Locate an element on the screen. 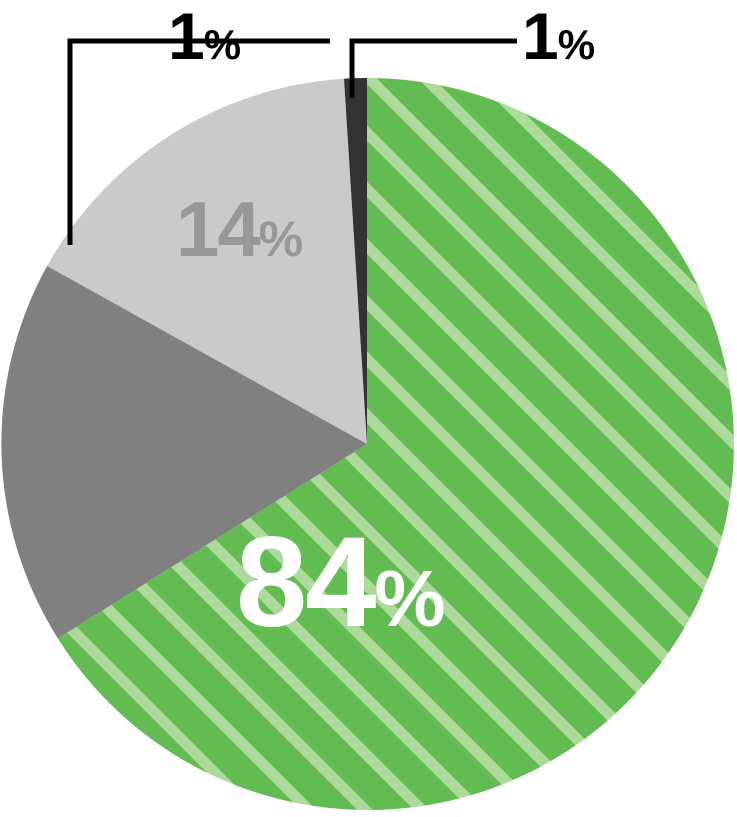  slice-label-gray-14-percent: 14% is located at coordinates (239, 229).